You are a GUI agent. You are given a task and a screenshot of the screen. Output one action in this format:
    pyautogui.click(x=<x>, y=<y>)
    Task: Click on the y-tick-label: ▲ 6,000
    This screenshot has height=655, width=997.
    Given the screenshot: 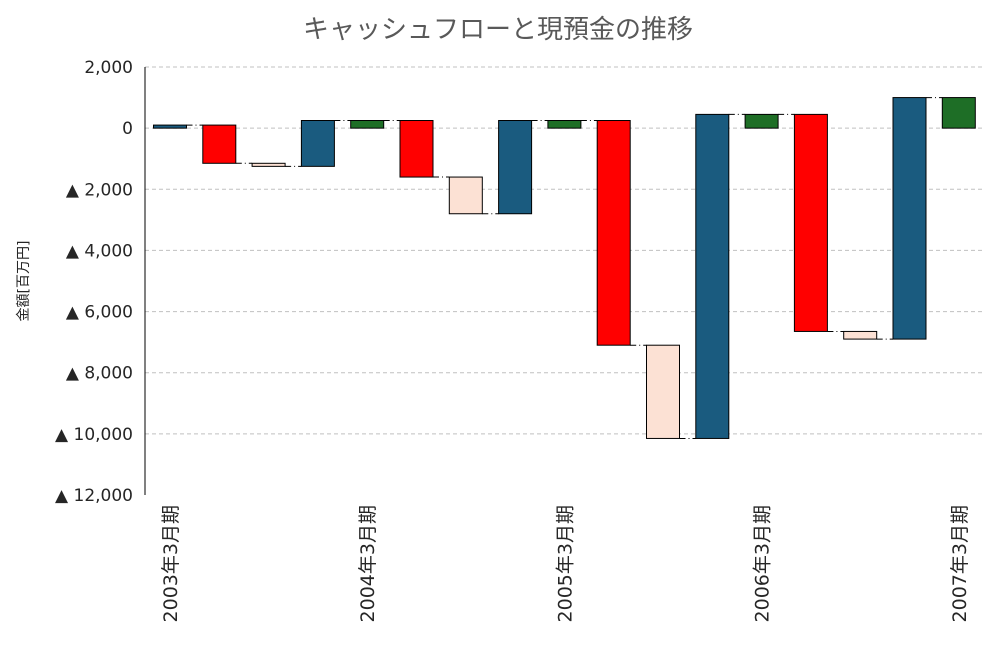 What is the action you would take?
    pyautogui.click(x=99, y=313)
    